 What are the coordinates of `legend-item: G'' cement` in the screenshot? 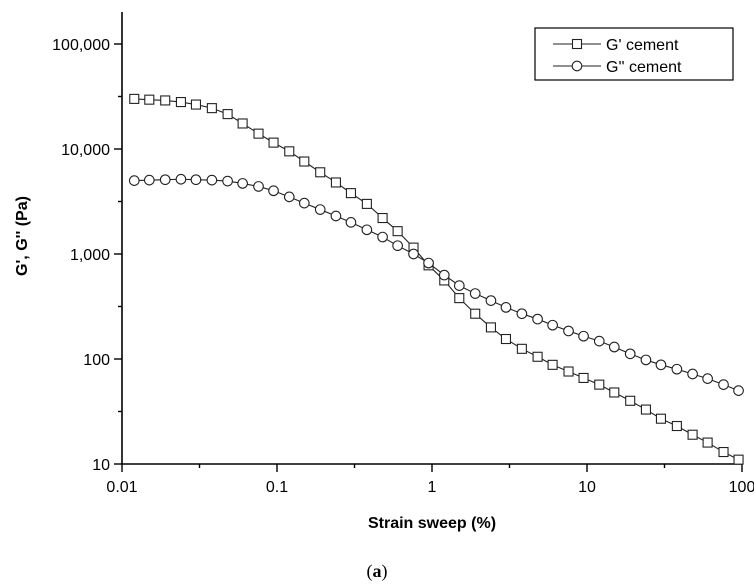 It's located at (617, 67).